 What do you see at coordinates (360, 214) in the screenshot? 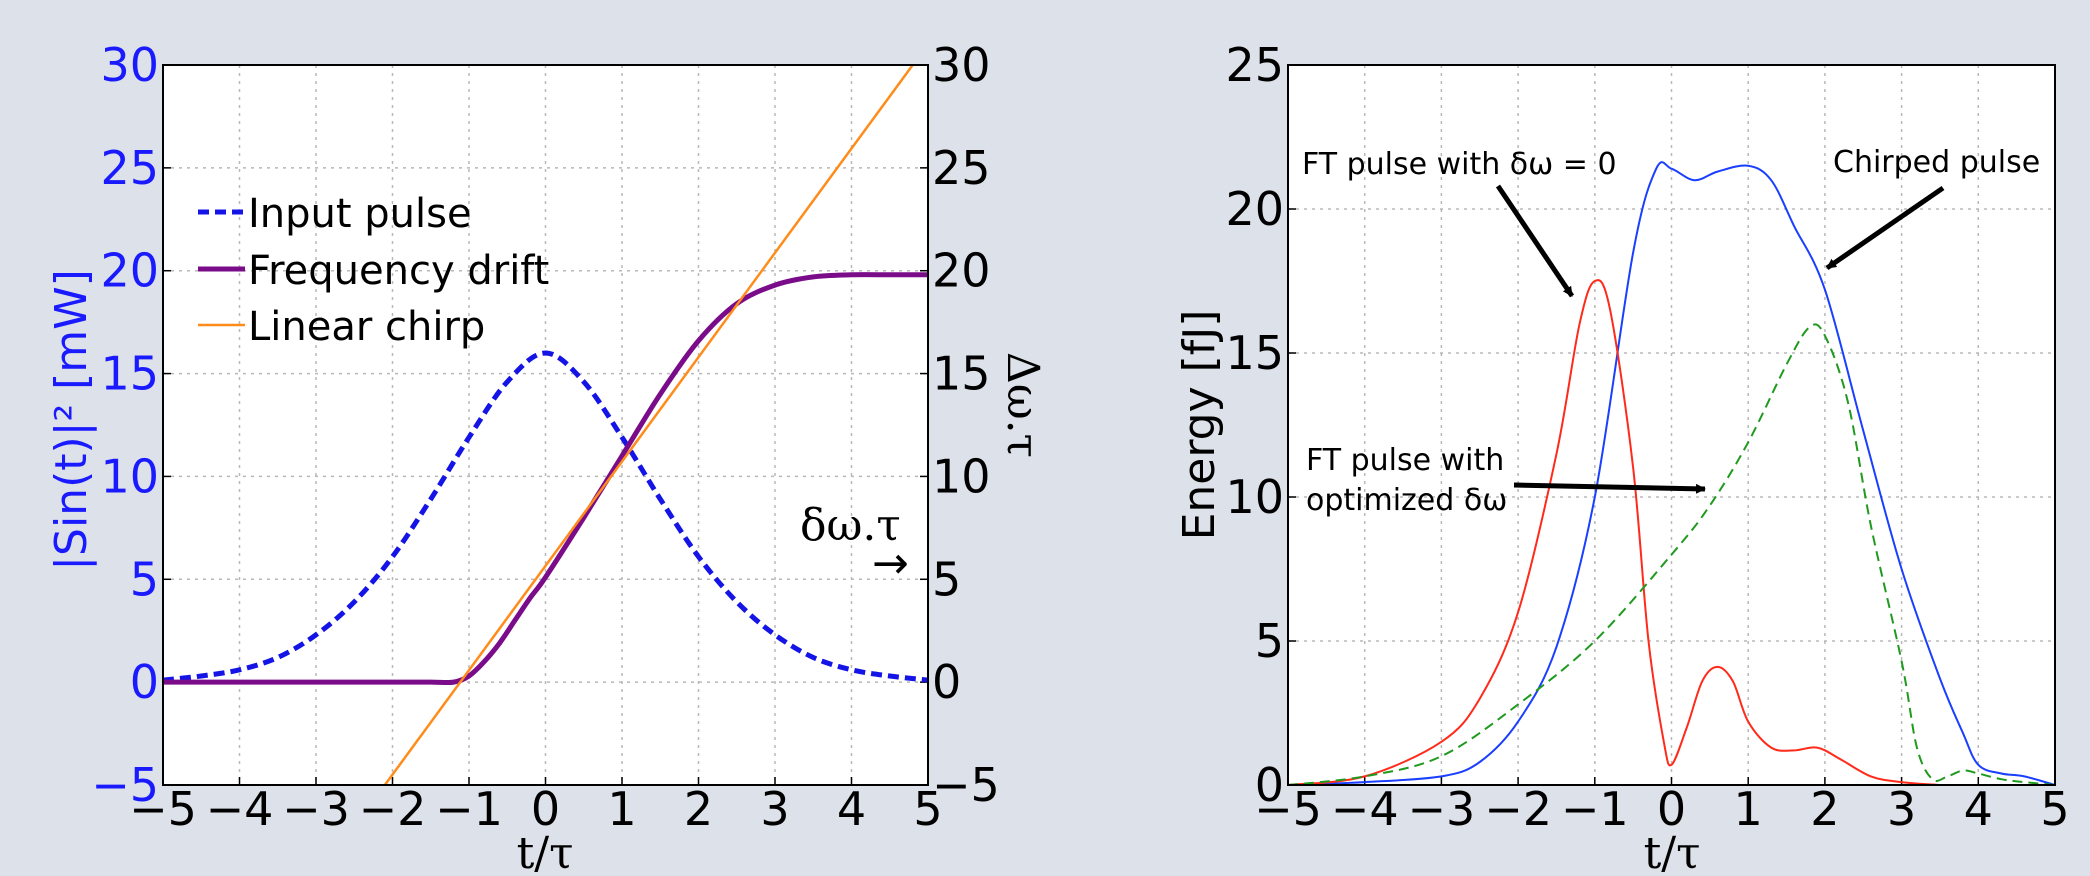
I see `legend-label-input: Input pulse` at bounding box center [360, 214].